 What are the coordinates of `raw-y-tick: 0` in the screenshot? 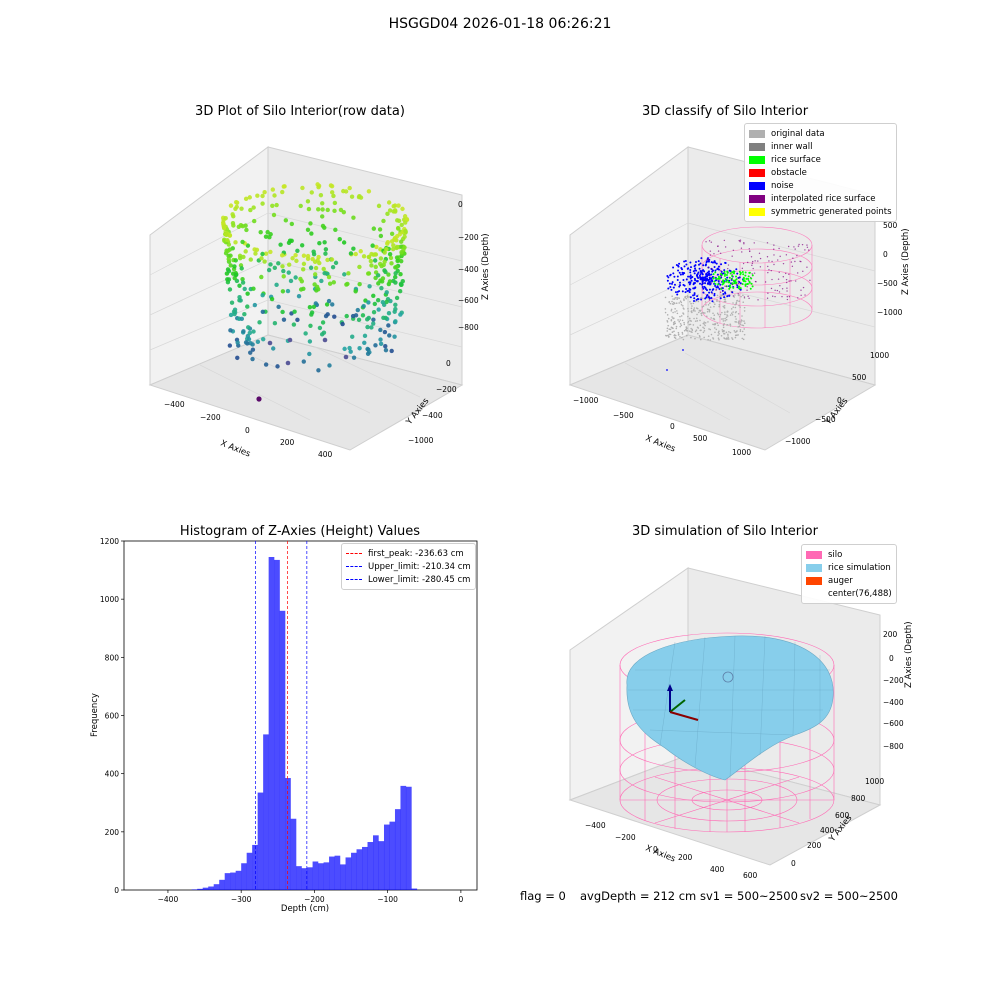 It's located at (448, 363).